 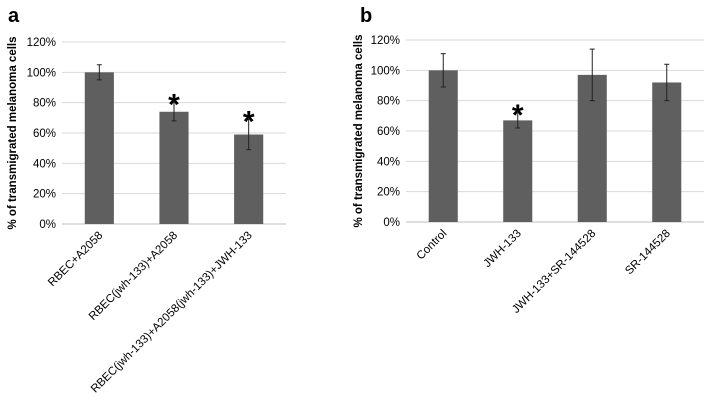 What do you see at coordinates (14, 16) in the screenshot?
I see `panel-label: a` at bounding box center [14, 16].